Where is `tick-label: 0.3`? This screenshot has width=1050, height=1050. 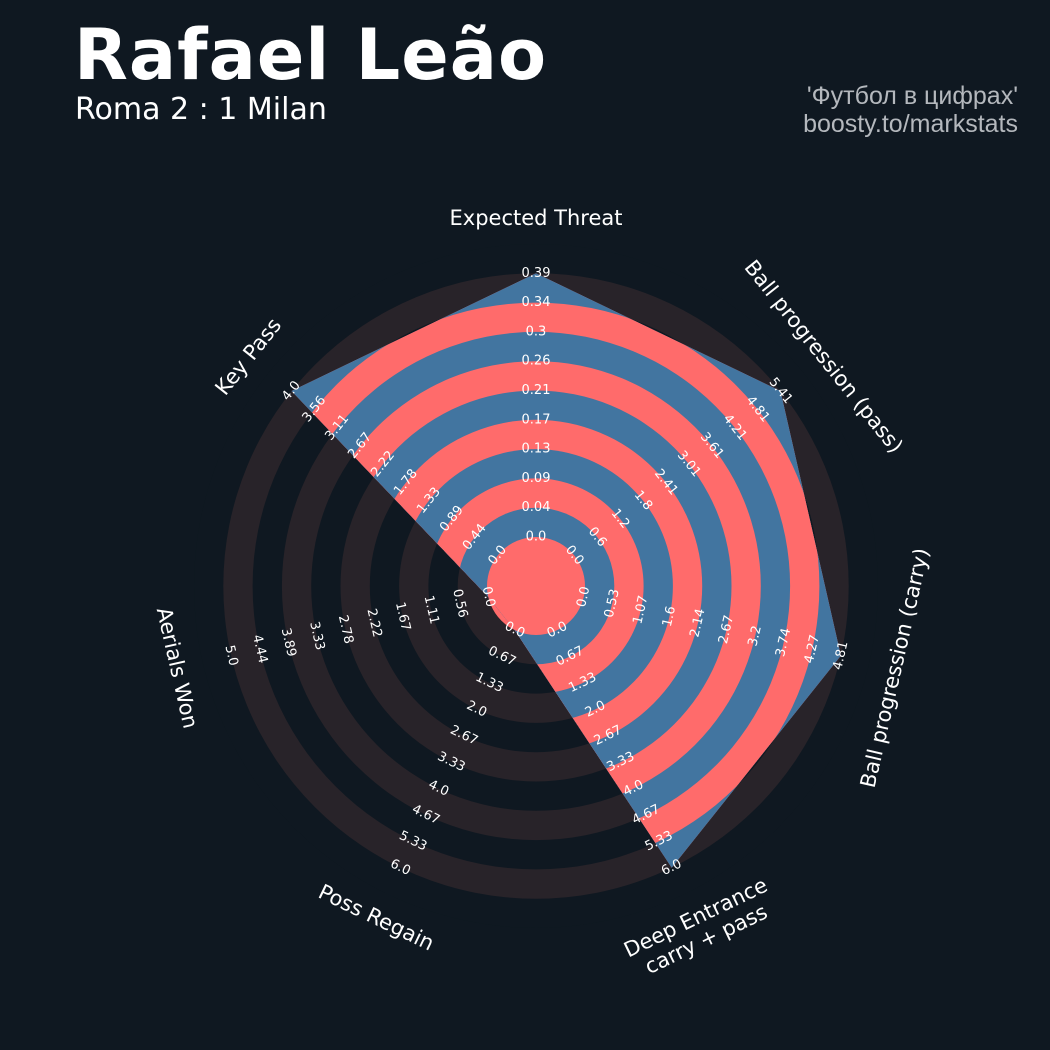
tick-label: 0.3 is located at coordinates (536, 331).